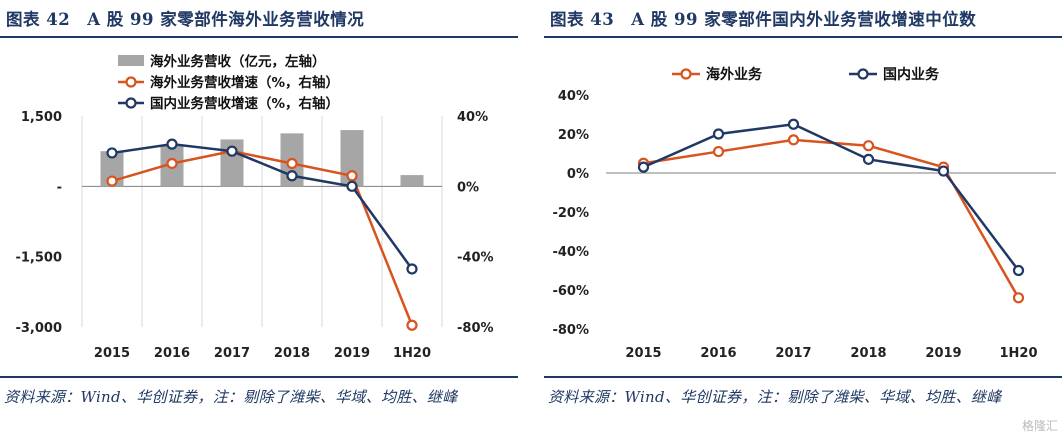 The height and width of the screenshot is (438, 1064). I want to click on watermark-logo: 格隆汇, so click(1039, 426).